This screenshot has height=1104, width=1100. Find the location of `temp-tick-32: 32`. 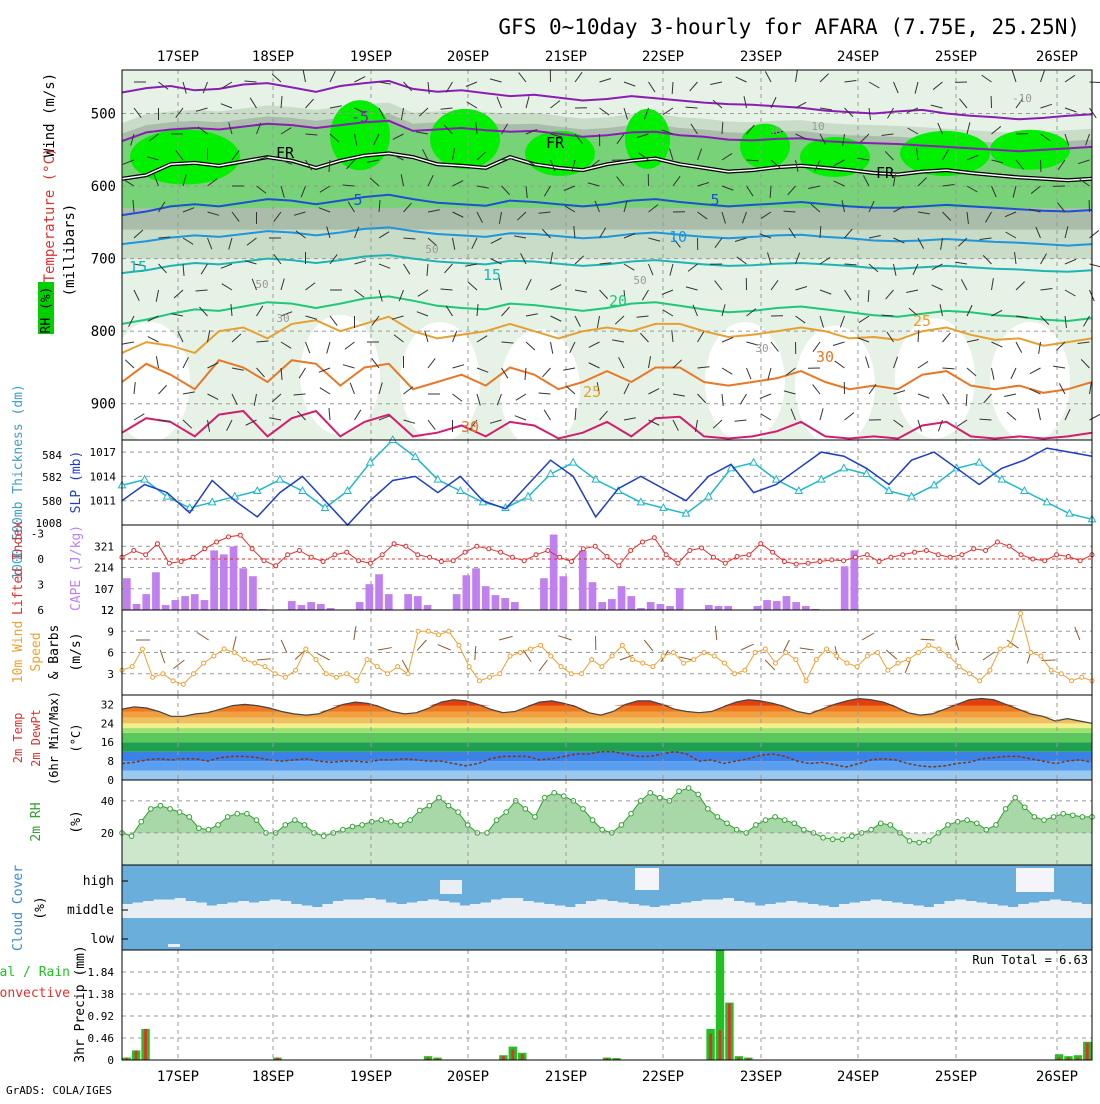

temp-tick-32: 32 is located at coordinates (107, 704).